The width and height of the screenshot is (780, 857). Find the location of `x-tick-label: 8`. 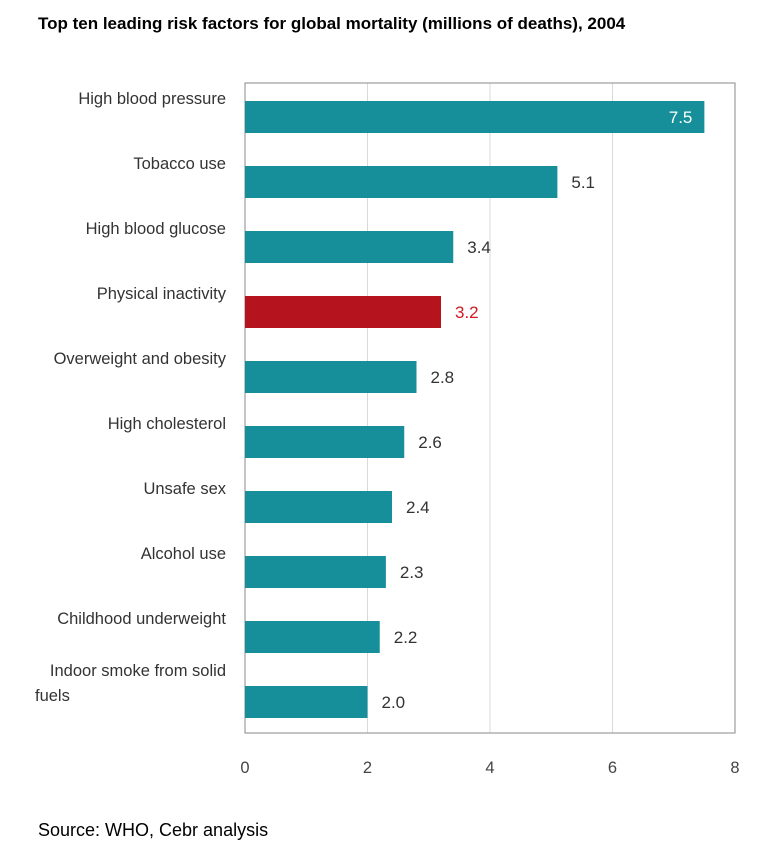

x-tick-label: 8 is located at coordinates (734, 768).